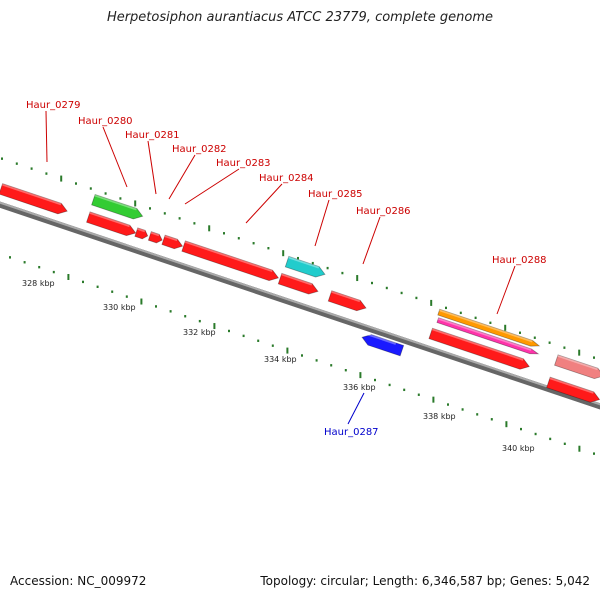  I want to click on scale-label: 340 kbp, so click(518, 448).